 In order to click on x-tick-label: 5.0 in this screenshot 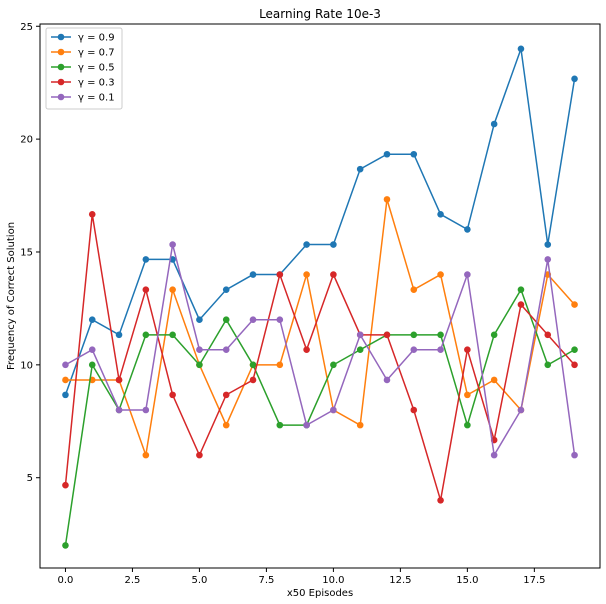, I will do `click(199, 580)`.